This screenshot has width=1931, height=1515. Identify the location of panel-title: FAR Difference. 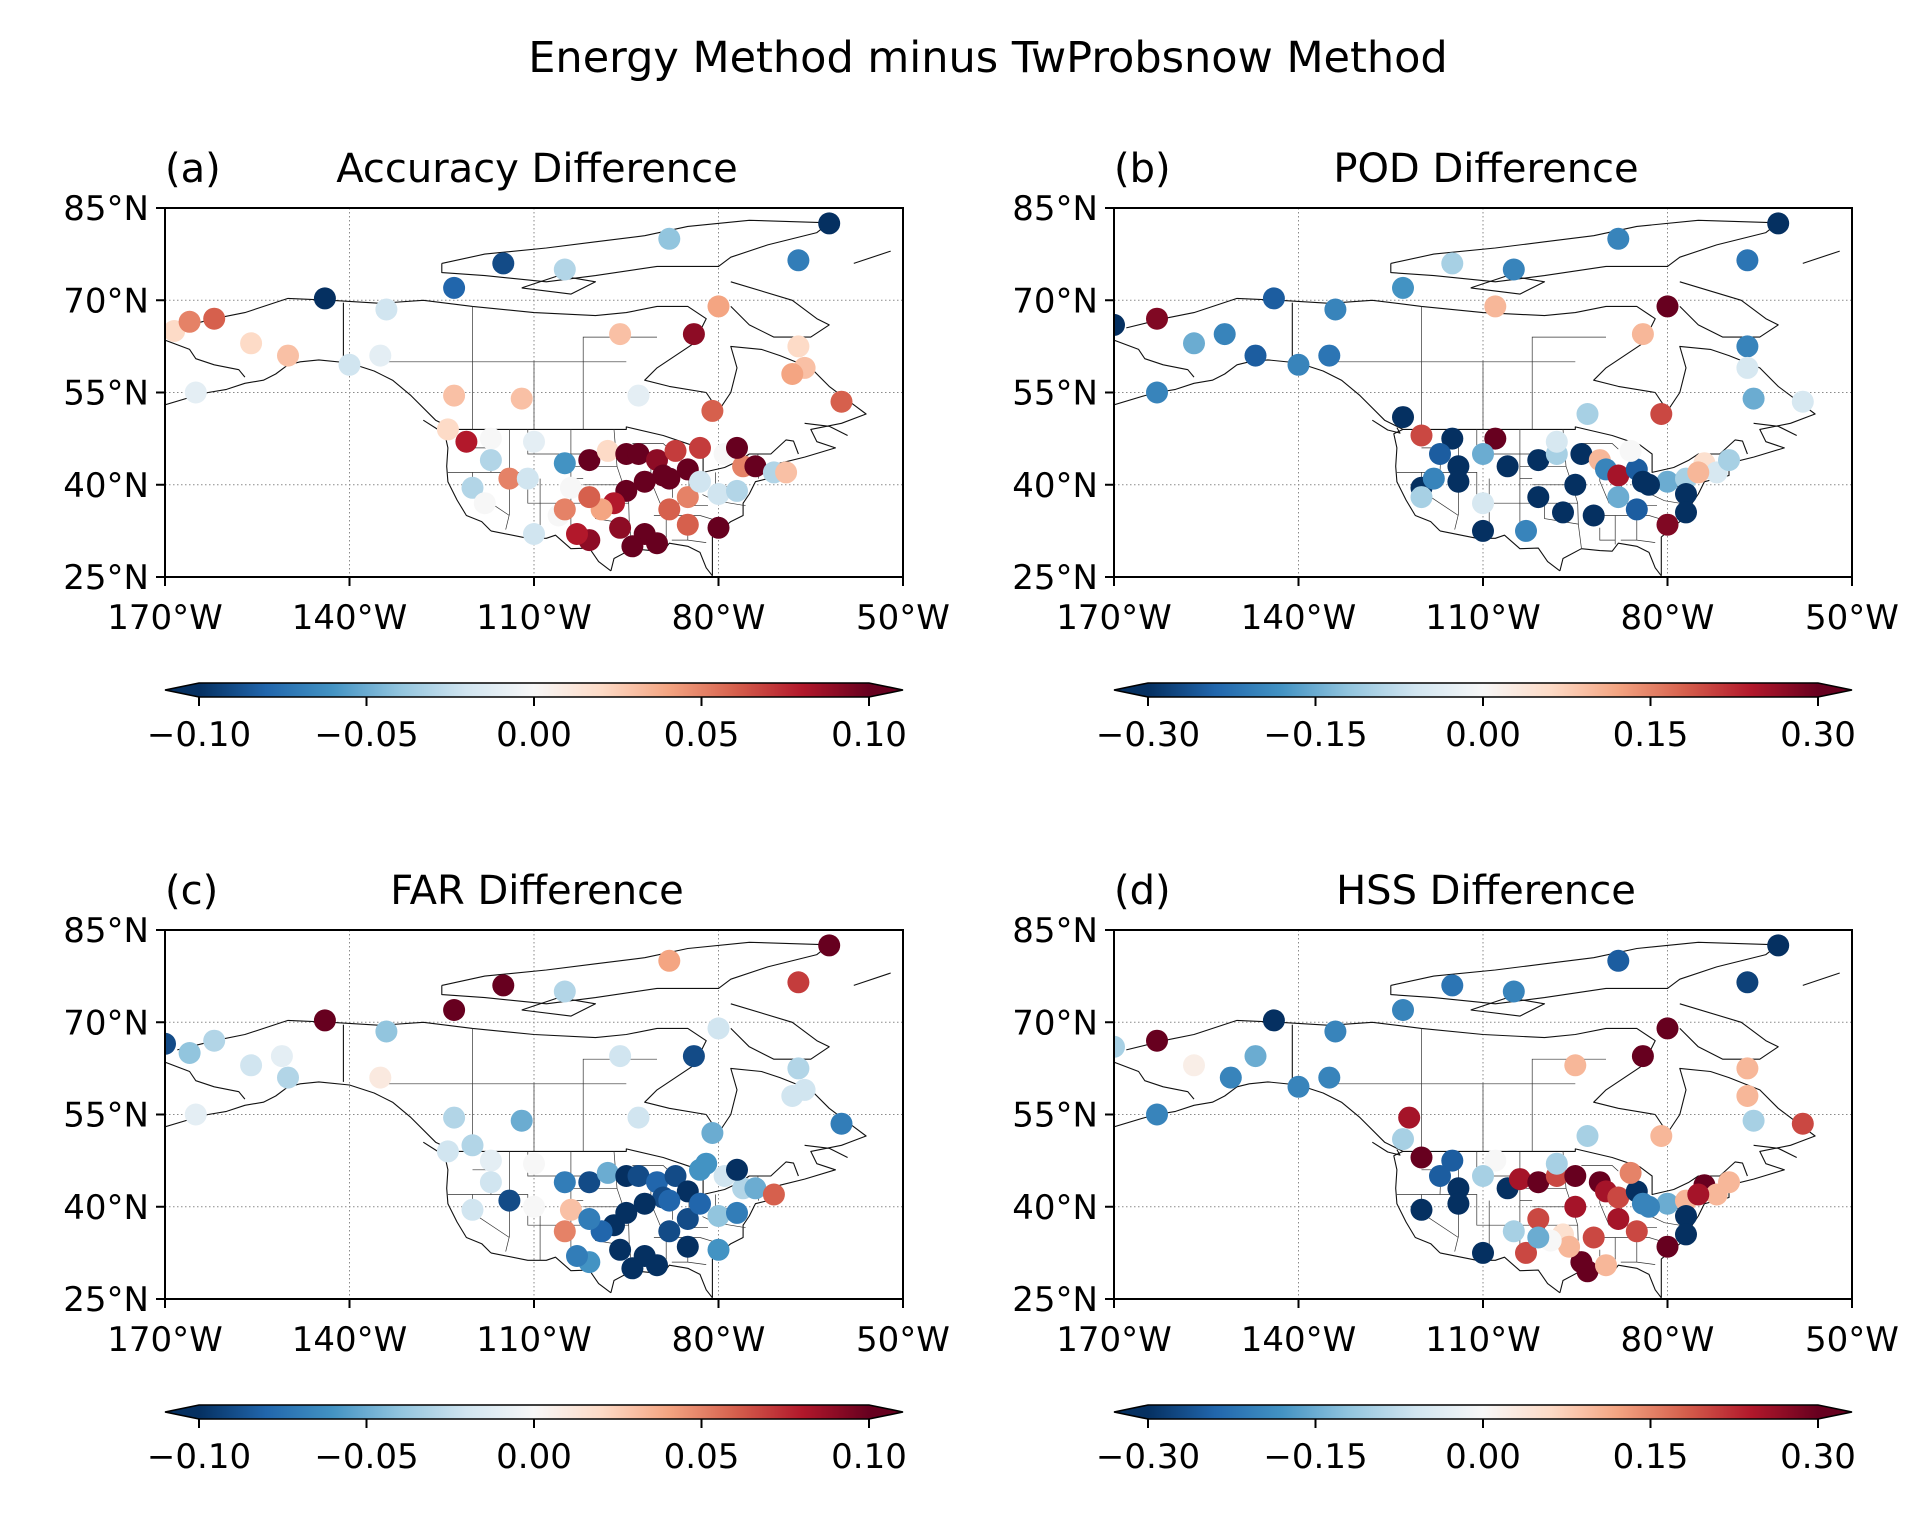
(536, 891).